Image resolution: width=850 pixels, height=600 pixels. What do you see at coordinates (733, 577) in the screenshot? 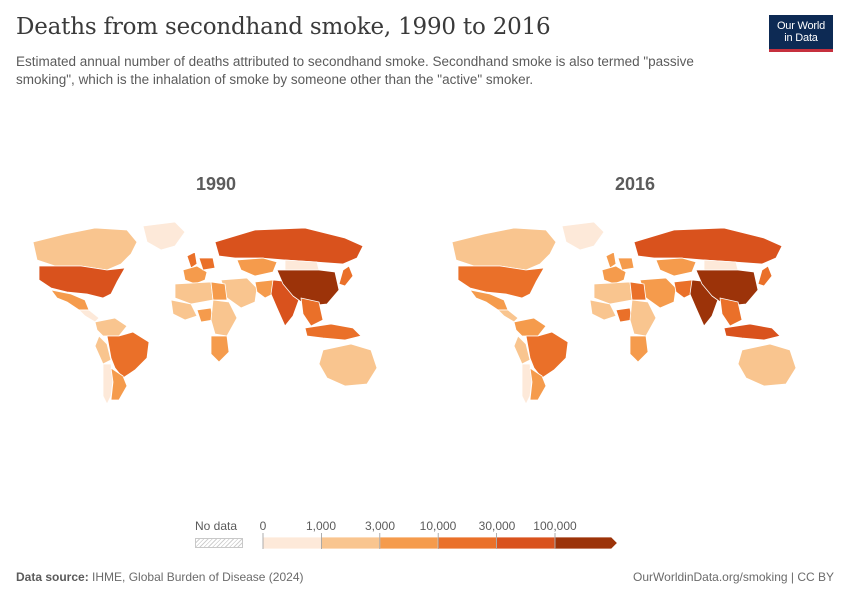
I see `footer-url: OurWorldinData.org/smoking | CC BY` at bounding box center [733, 577].